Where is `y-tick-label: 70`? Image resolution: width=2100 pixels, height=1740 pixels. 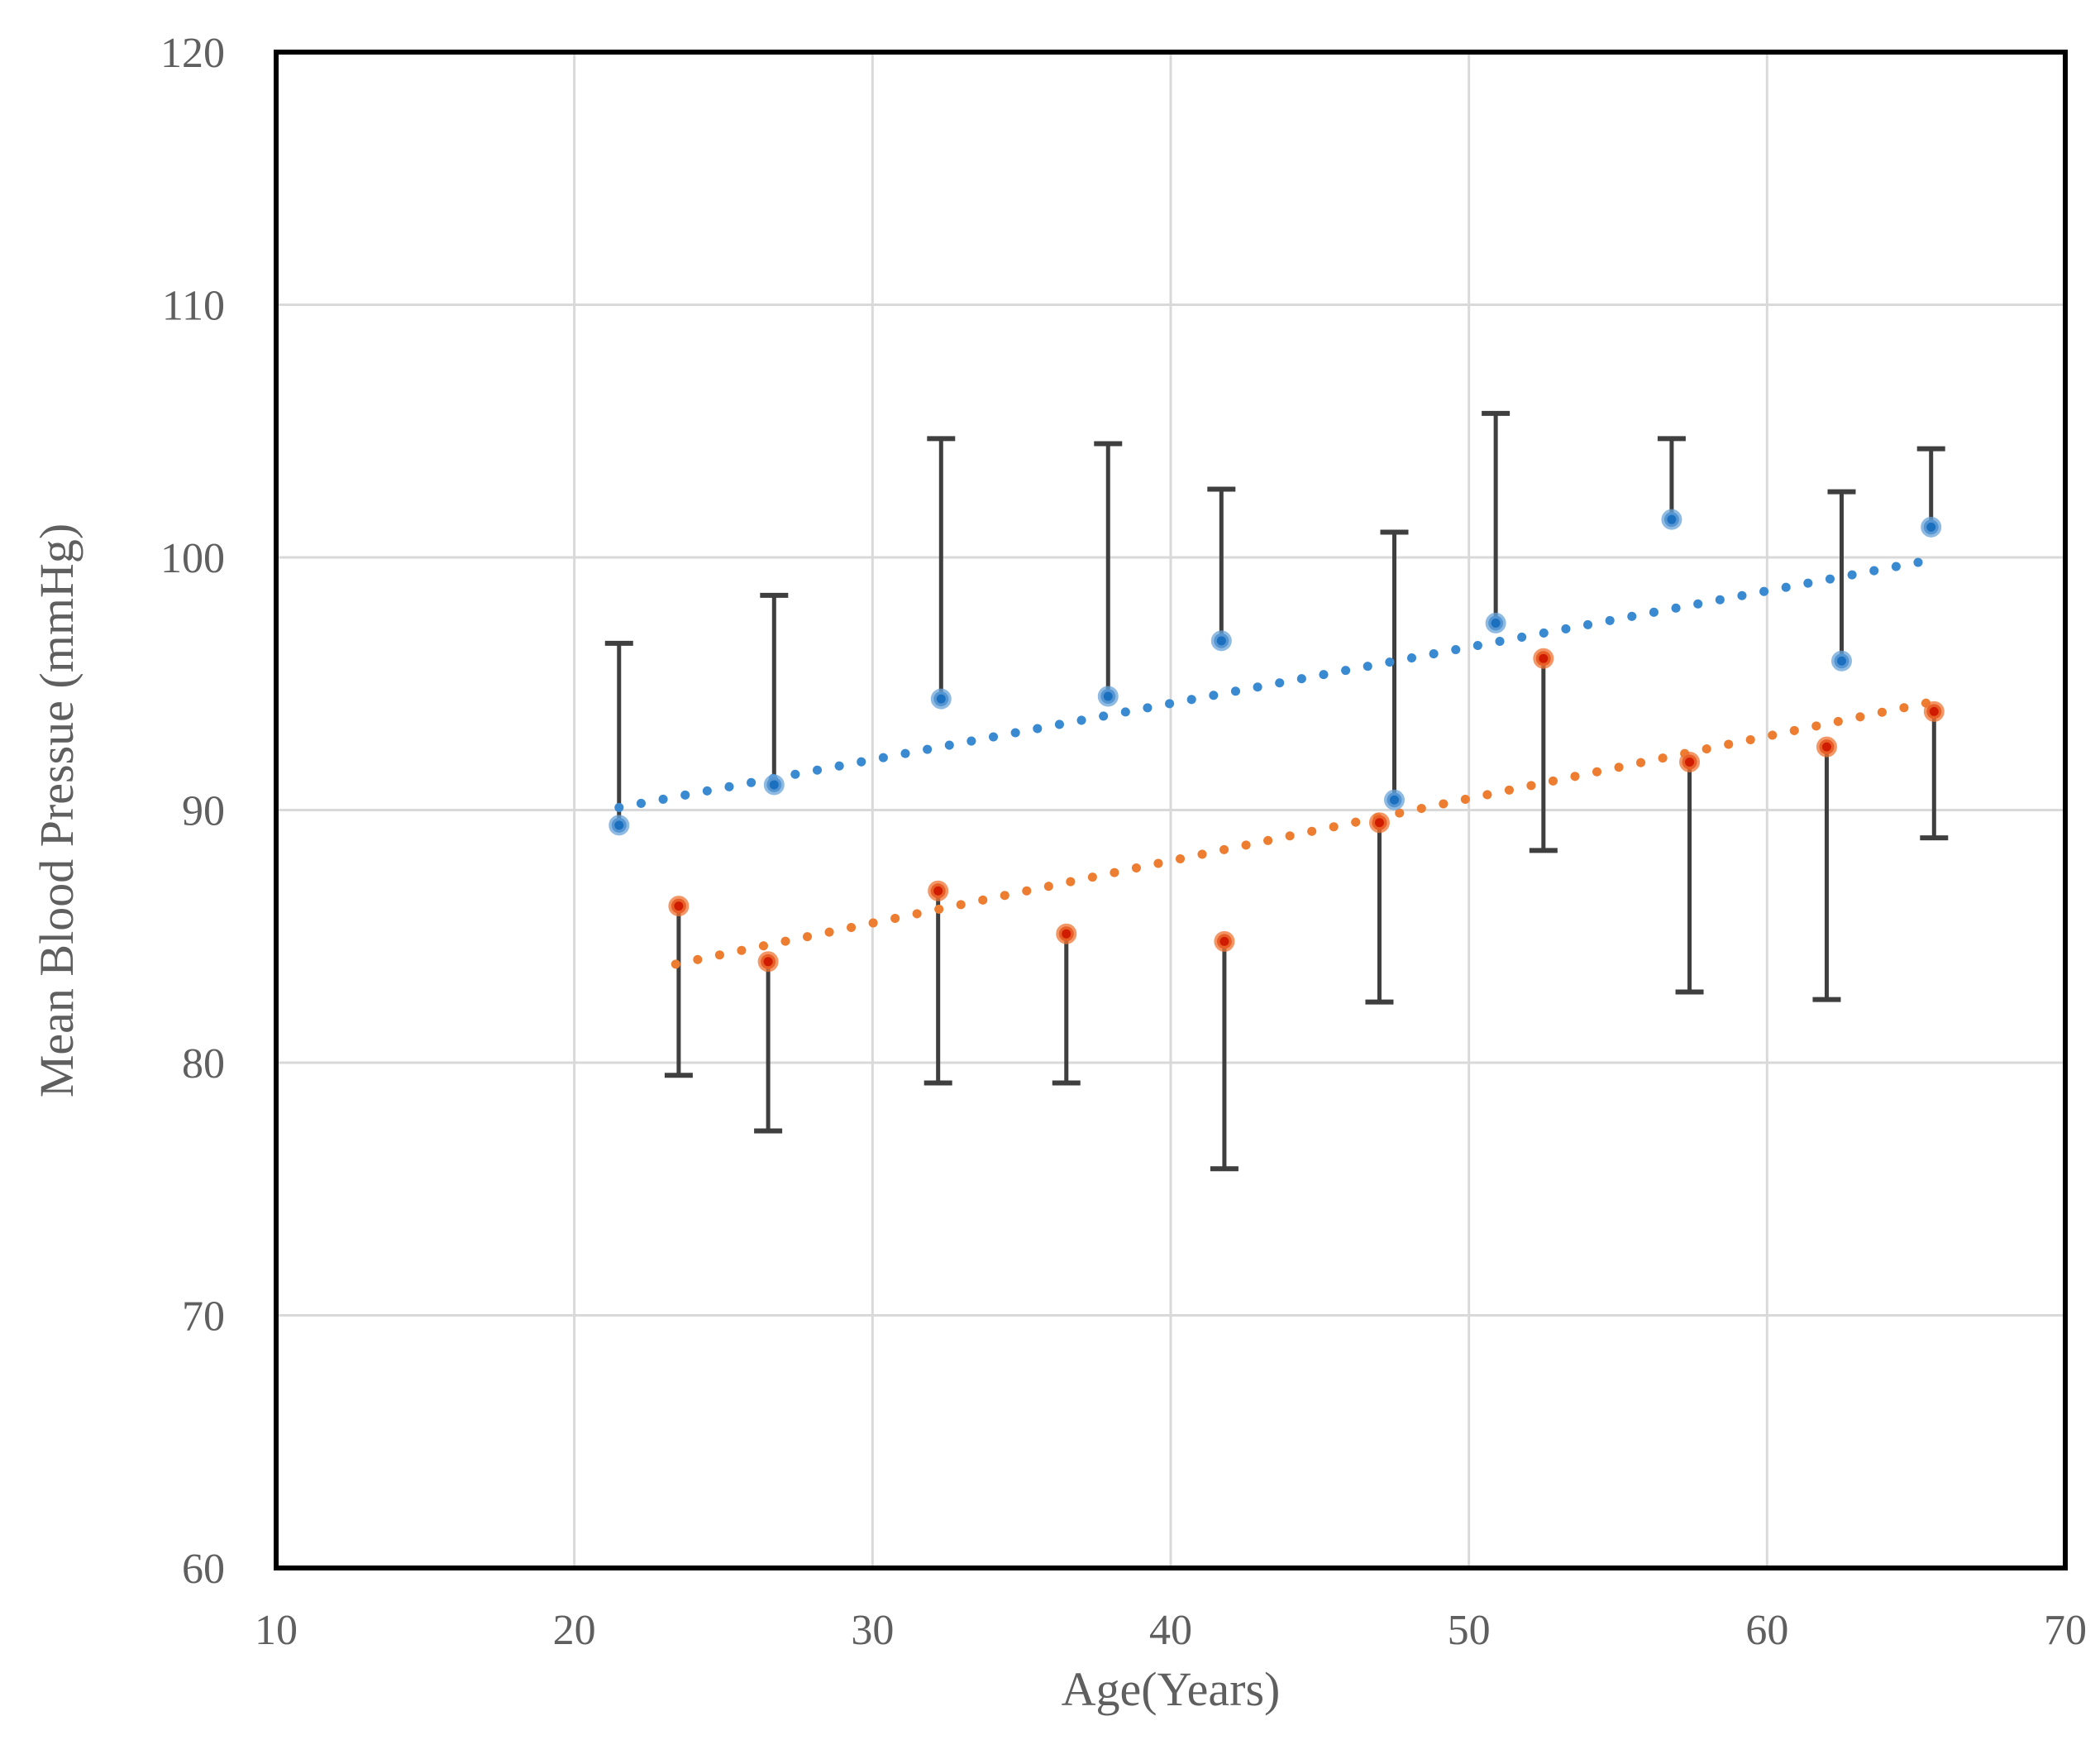
y-tick-label: 70 is located at coordinates (203, 1317).